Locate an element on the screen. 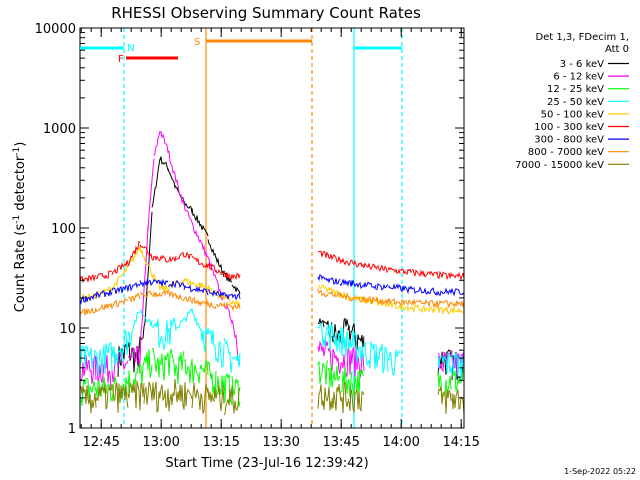 The width and height of the screenshot is (640, 480). x-axis-label: Start Time (23-Jul-16 12:39:42) is located at coordinates (266, 463).